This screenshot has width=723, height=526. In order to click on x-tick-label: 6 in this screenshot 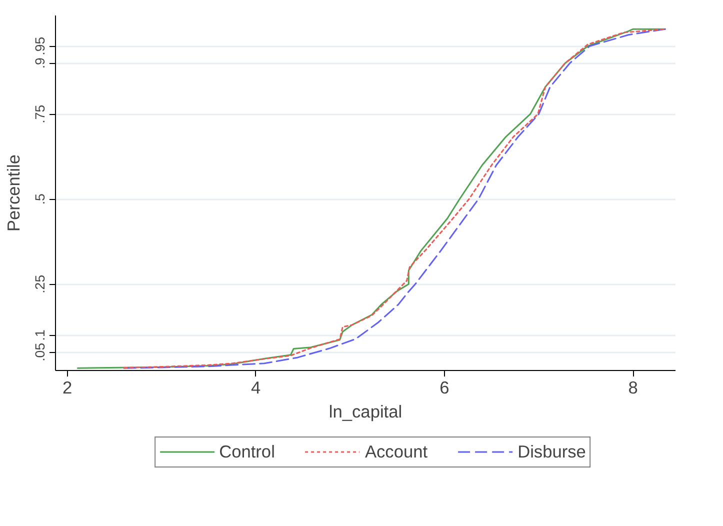, I will do `click(445, 388)`.